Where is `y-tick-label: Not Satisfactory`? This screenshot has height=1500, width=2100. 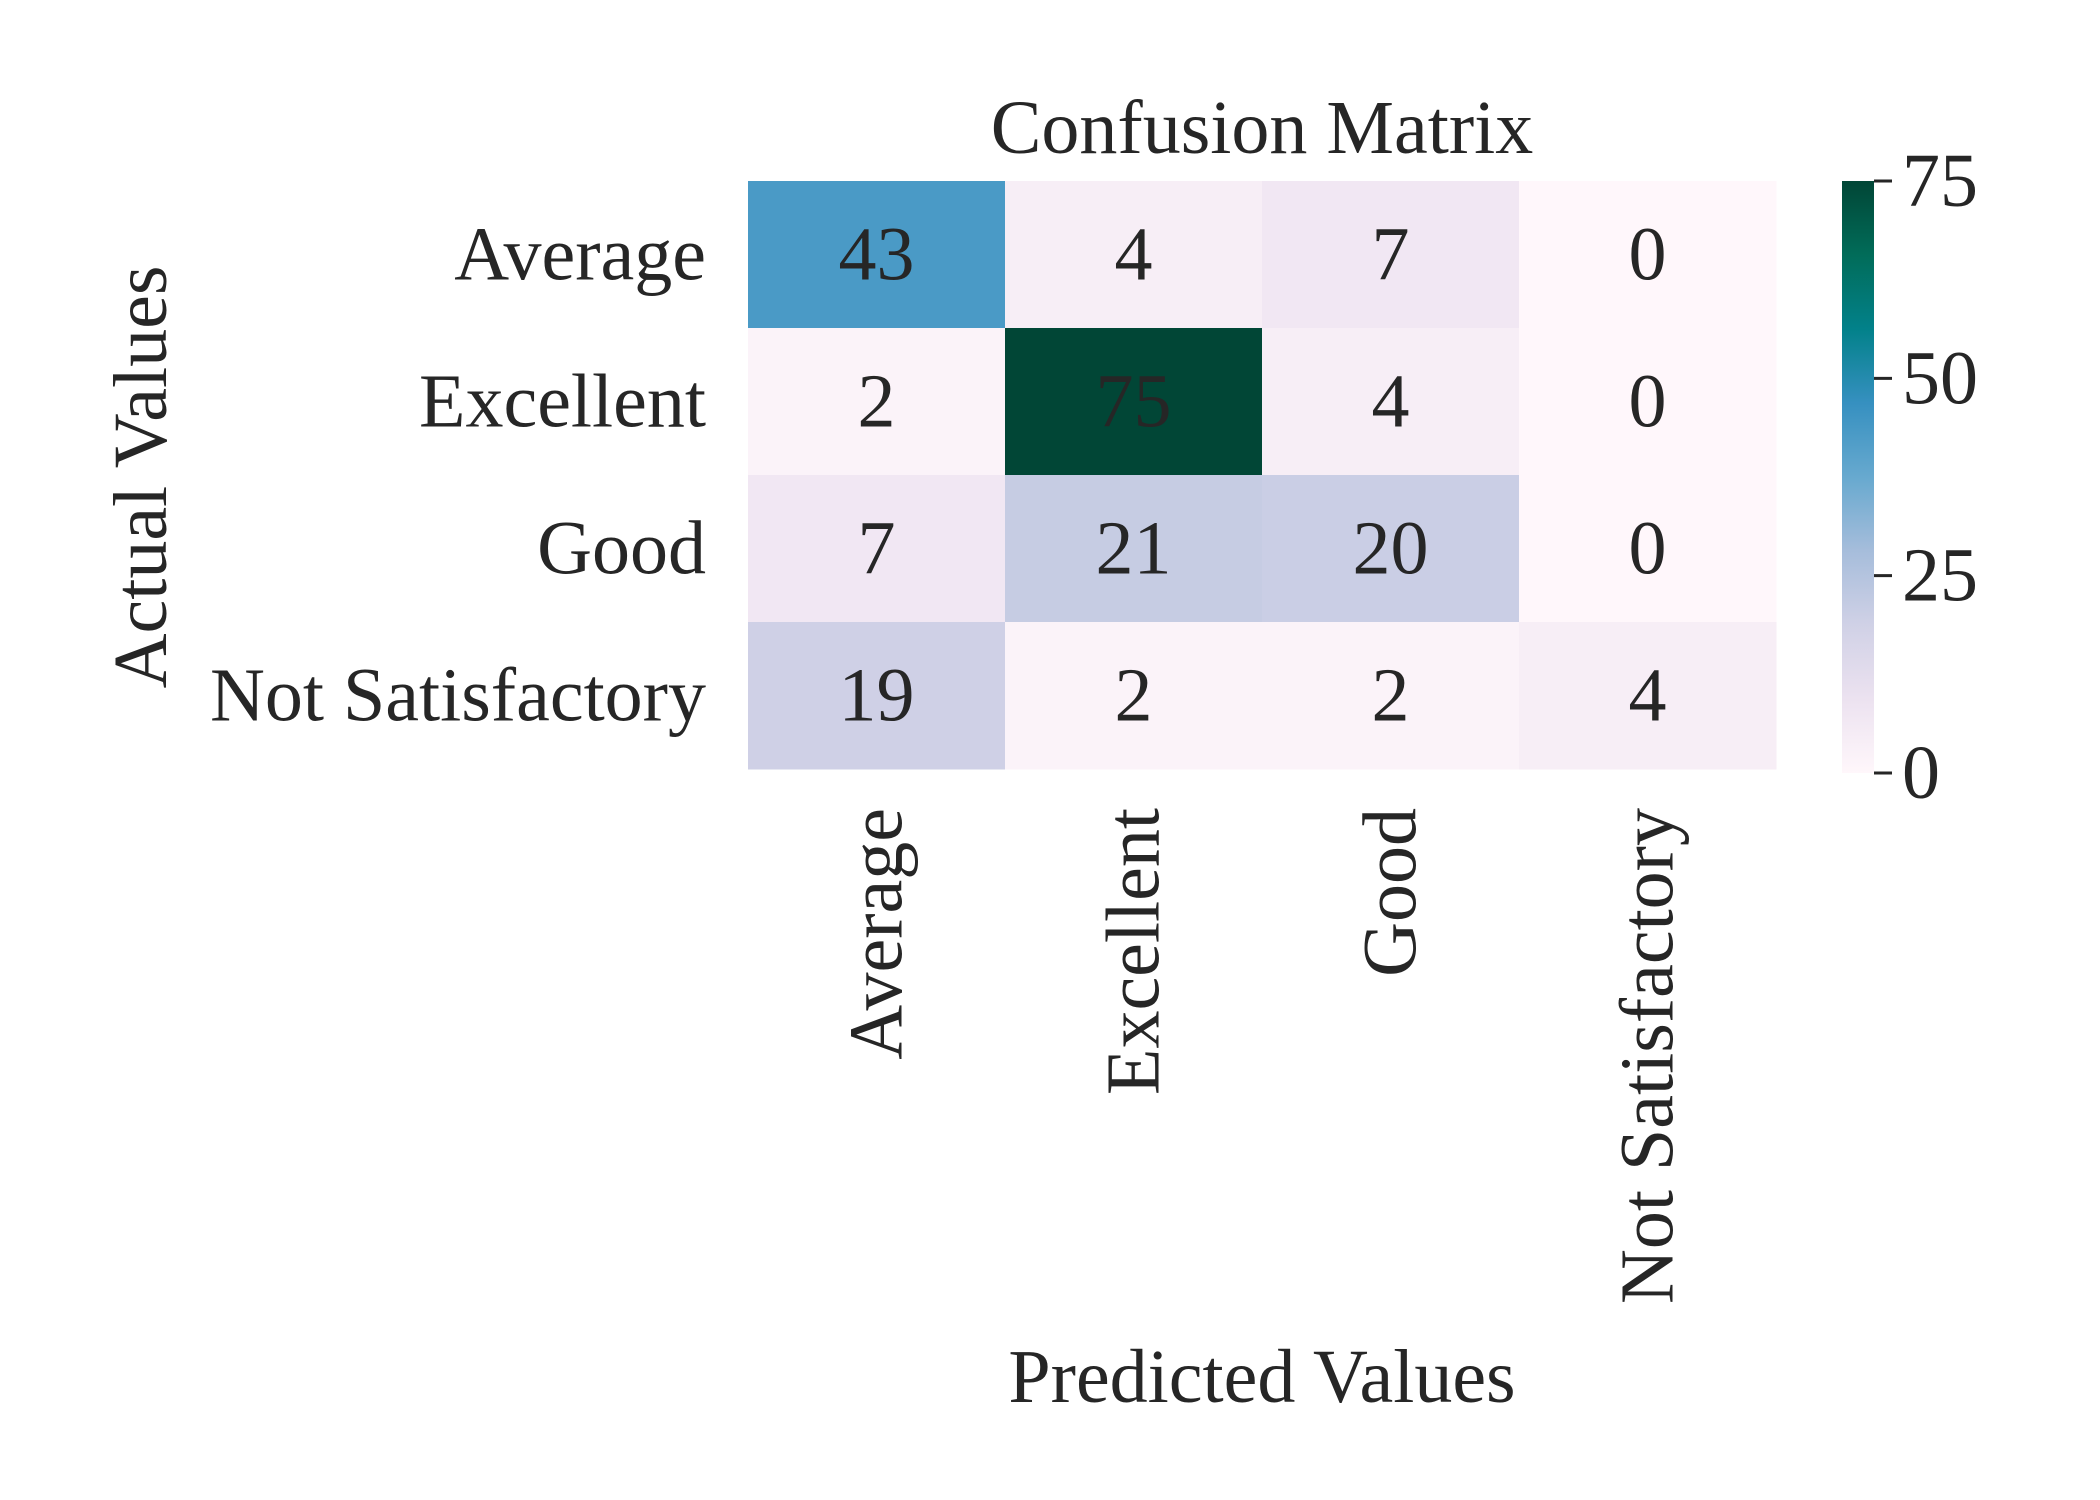
y-tick-label: Not Satisfactory is located at coordinates (458, 696).